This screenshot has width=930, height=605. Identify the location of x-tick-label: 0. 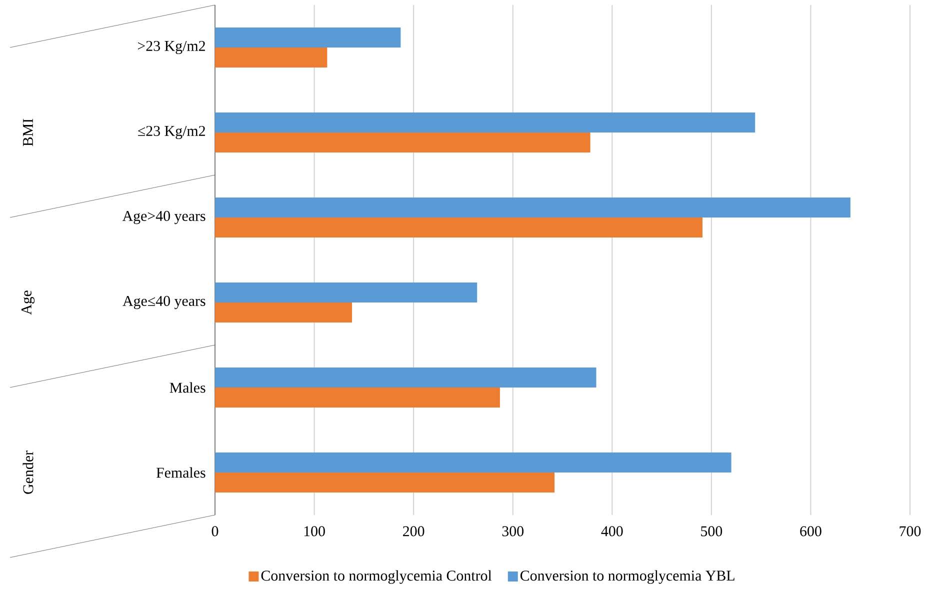
(215, 531).